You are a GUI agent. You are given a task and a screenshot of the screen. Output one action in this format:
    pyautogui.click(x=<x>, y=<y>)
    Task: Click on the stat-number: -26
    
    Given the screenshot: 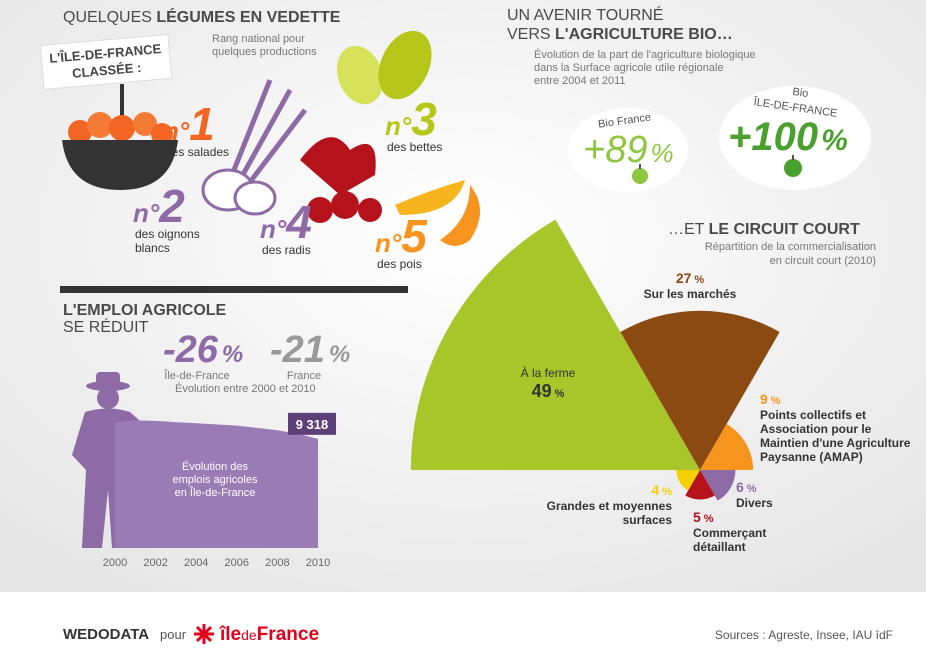 What is the action you would take?
    pyautogui.click(x=191, y=350)
    